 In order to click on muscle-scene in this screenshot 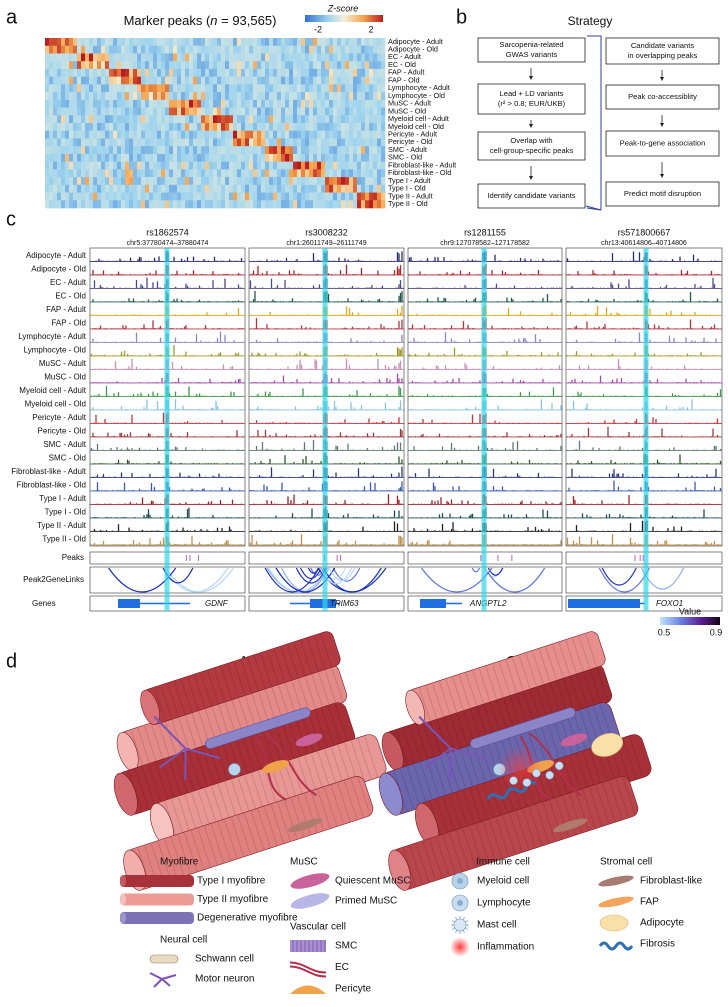, I will do `click(250, 761)`.